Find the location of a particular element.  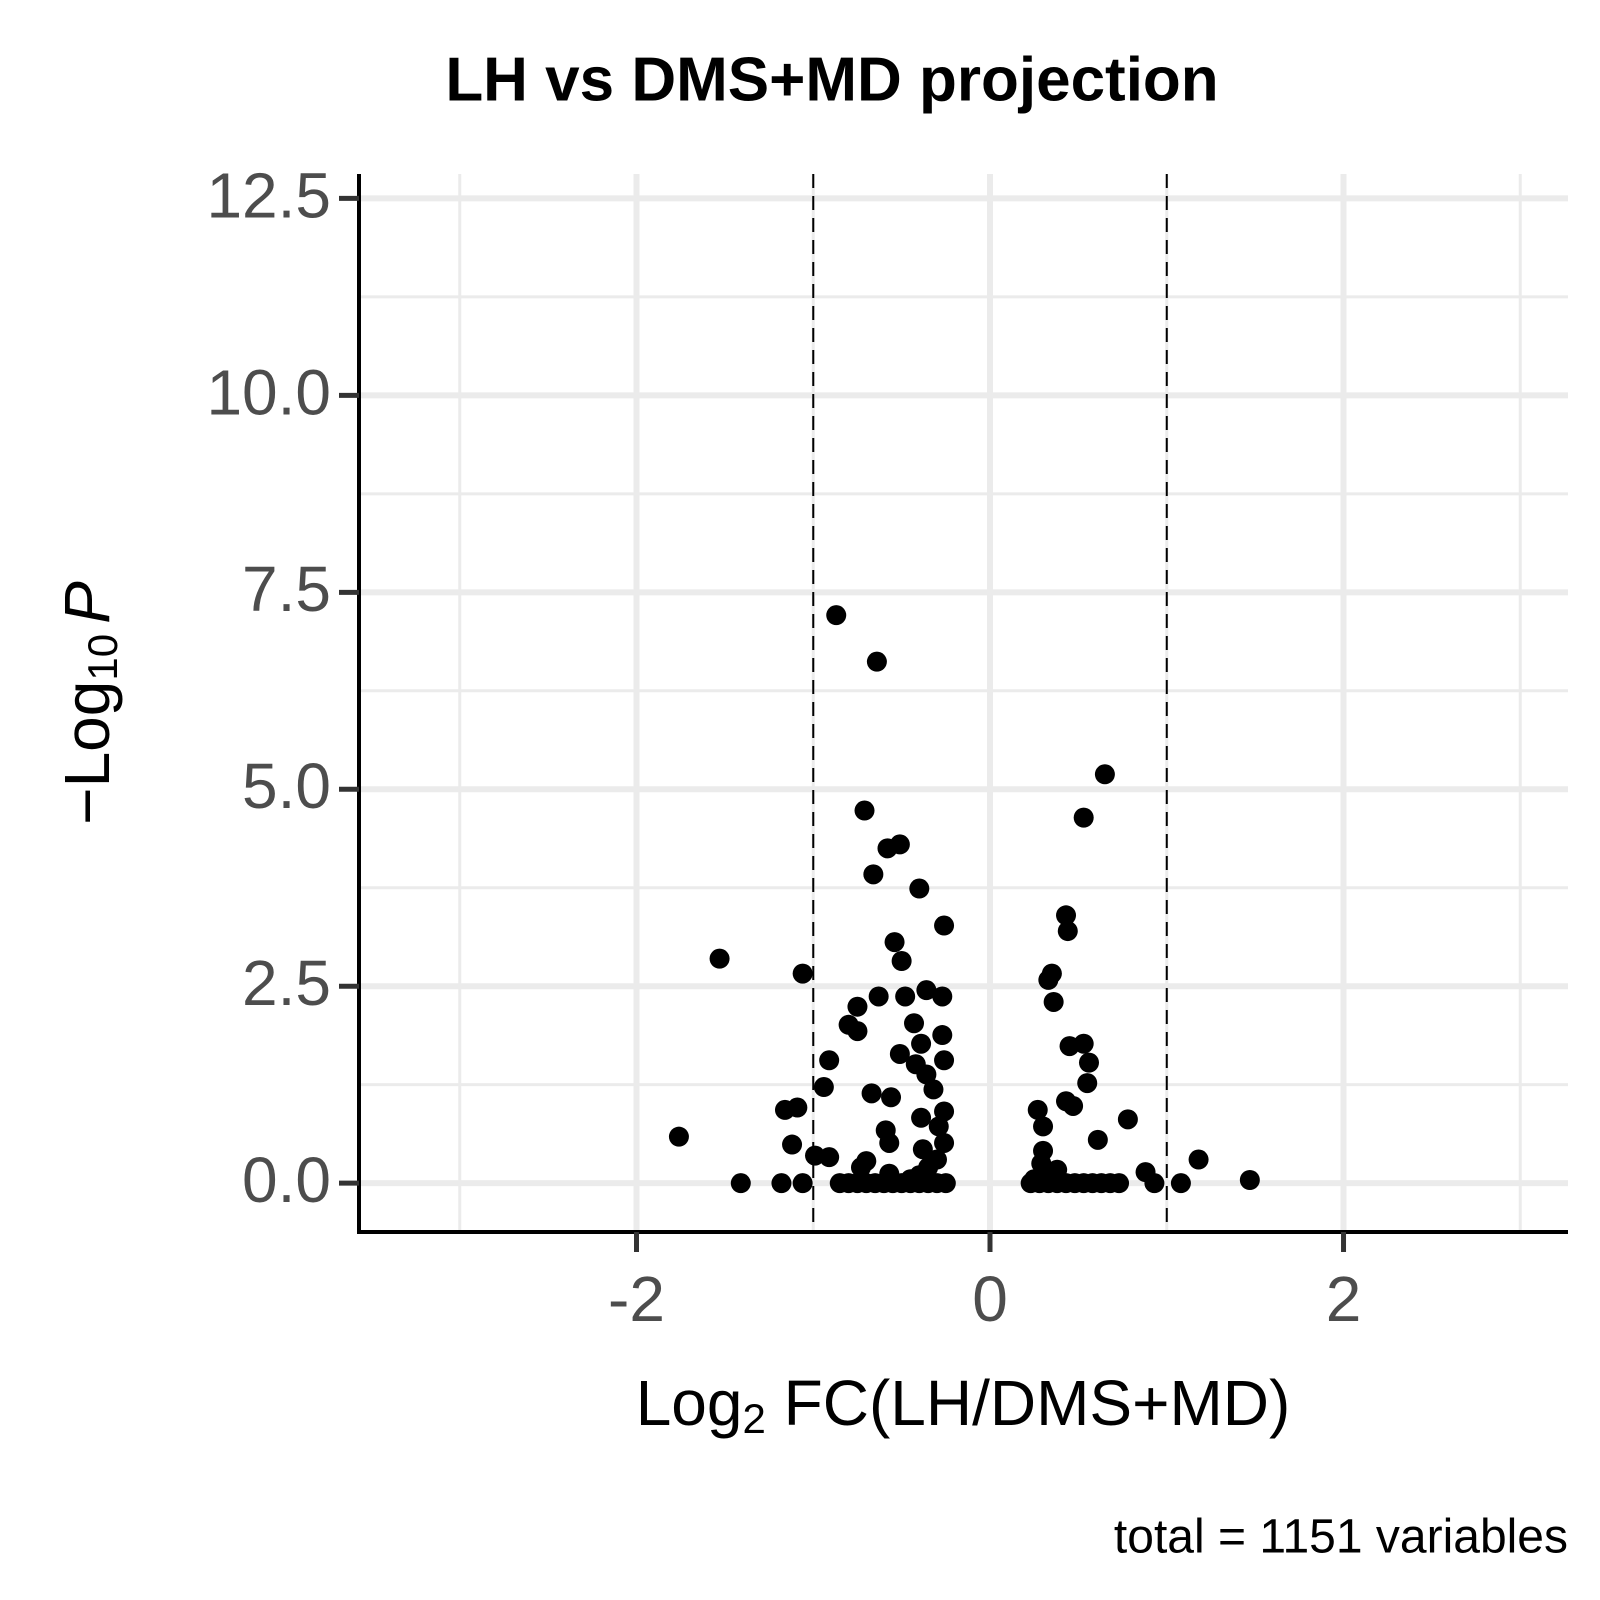

caption: total = 1151 variables is located at coordinates (1341, 1537).